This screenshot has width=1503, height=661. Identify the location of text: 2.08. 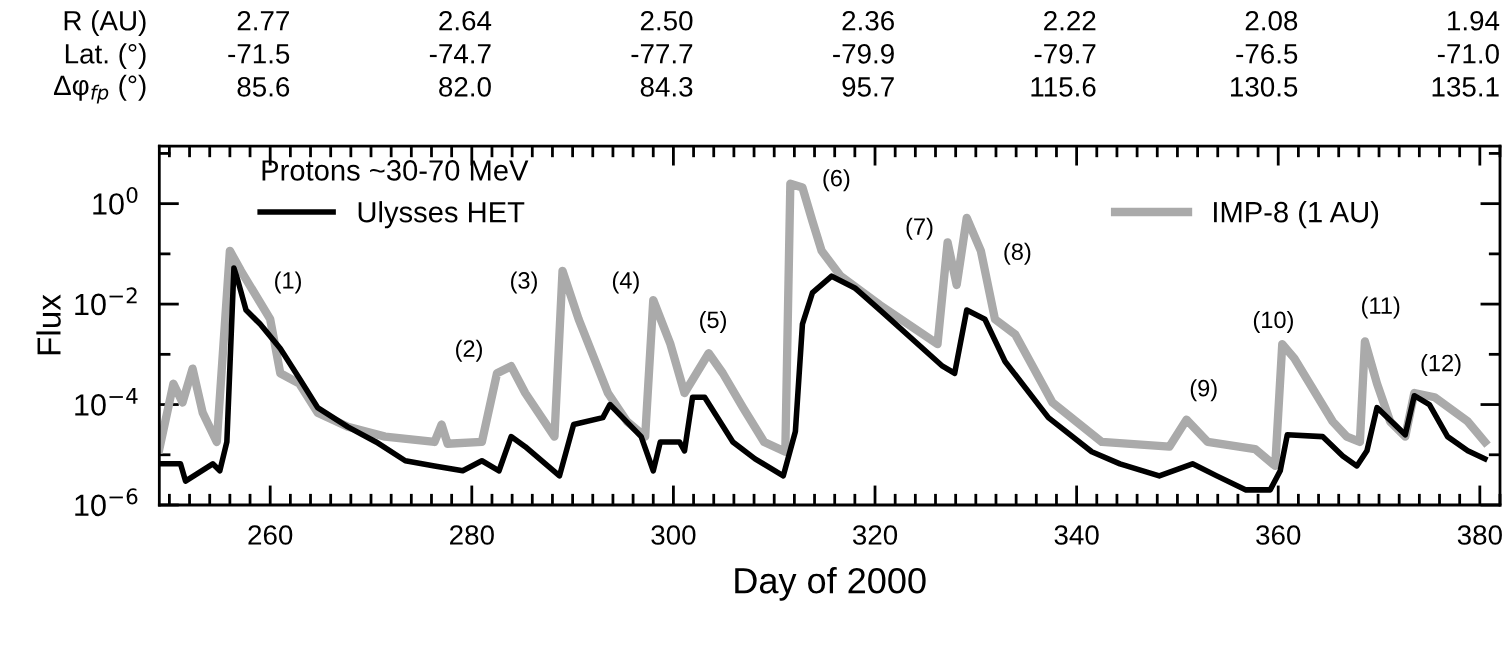
(1271, 20).